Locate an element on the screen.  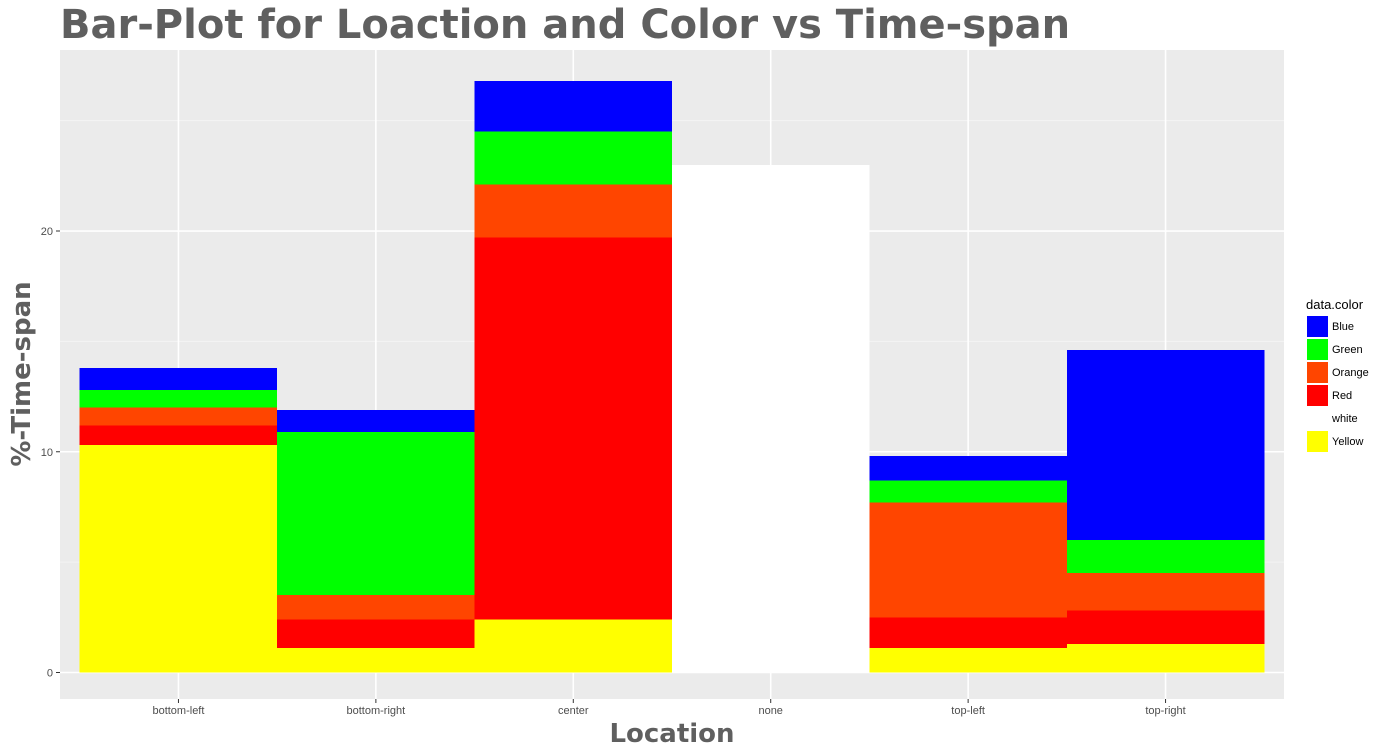
bar-segment-top-right-green is located at coordinates (1165, 557).